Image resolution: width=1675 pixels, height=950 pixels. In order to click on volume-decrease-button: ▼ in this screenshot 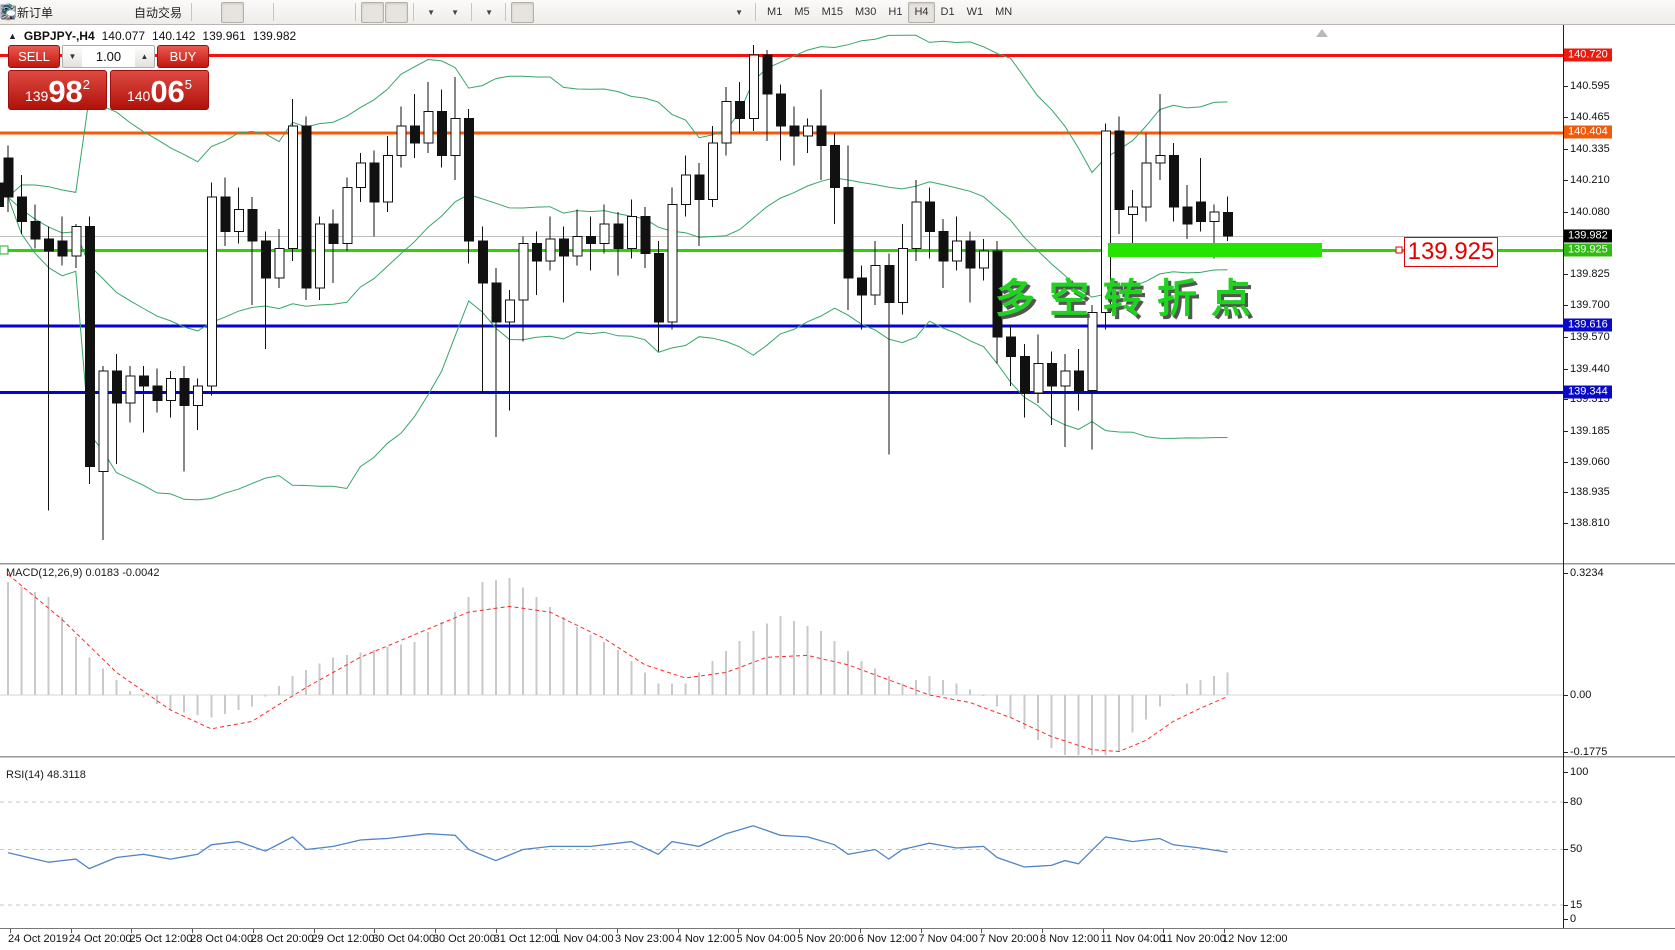, I will do `click(72, 56)`.